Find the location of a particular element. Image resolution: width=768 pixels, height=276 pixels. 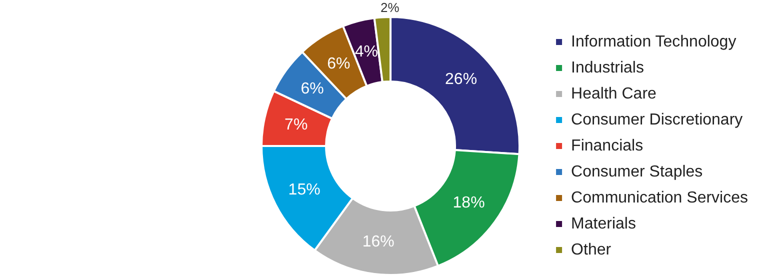

legend-label: Information Technology is located at coordinates (653, 41).